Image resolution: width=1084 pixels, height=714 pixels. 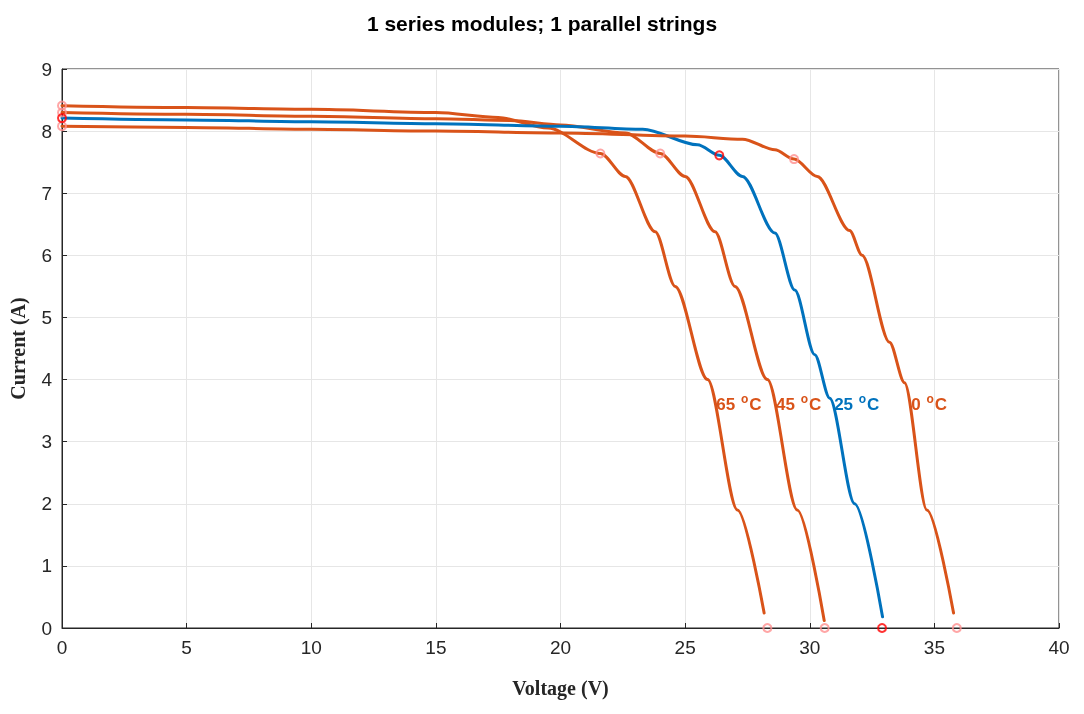 What do you see at coordinates (18, 348) in the screenshot?
I see `y-axis-title: Current (A)` at bounding box center [18, 348].